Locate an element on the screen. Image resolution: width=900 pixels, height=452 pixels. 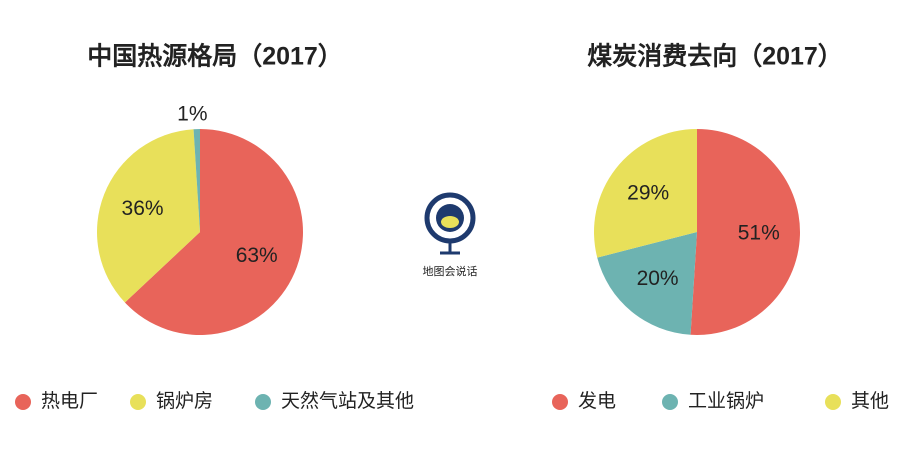
data-label: 36% is located at coordinates (143, 208).